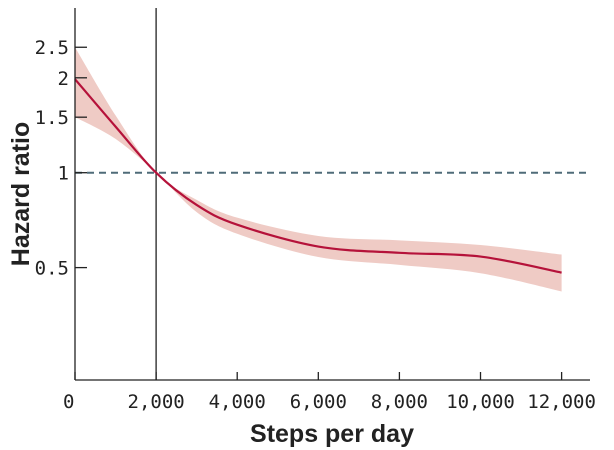  What do you see at coordinates (52, 118) in the screenshot?
I see `y-tick-label: 1.5` at bounding box center [52, 118].